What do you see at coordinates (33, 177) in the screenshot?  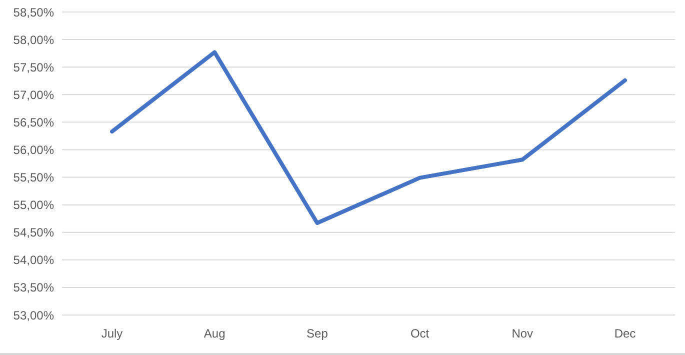 I see `y-tick-label: 55,50%` at bounding box center [33, 177].